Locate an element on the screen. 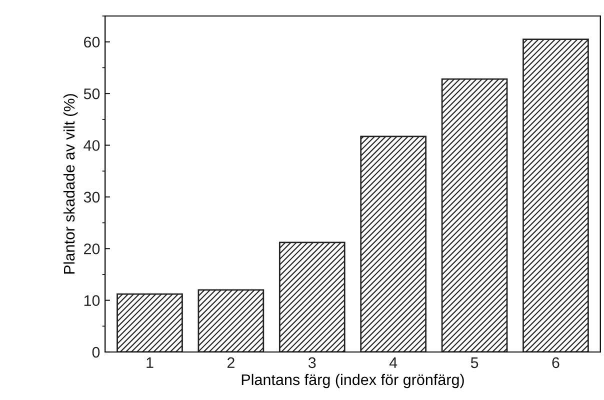 The height and width of the screenshot is (400, 604). x-tick-label: 1 is located at coordinates (150, 362).